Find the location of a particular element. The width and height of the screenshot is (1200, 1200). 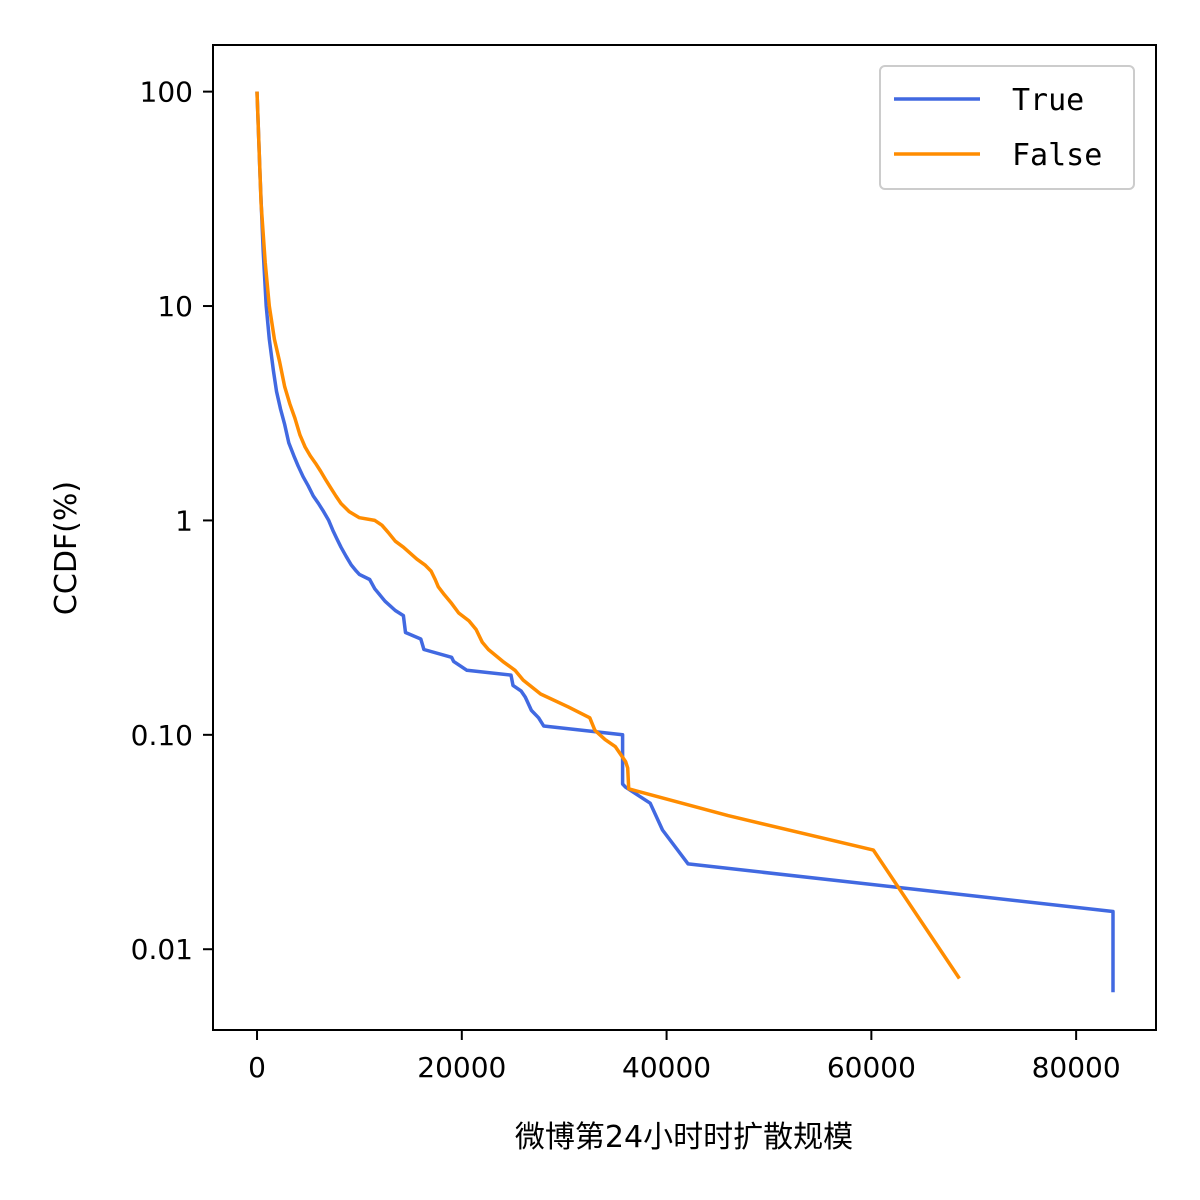

y-axis-label: CCDF(%) is located at coordinates (66, 548).